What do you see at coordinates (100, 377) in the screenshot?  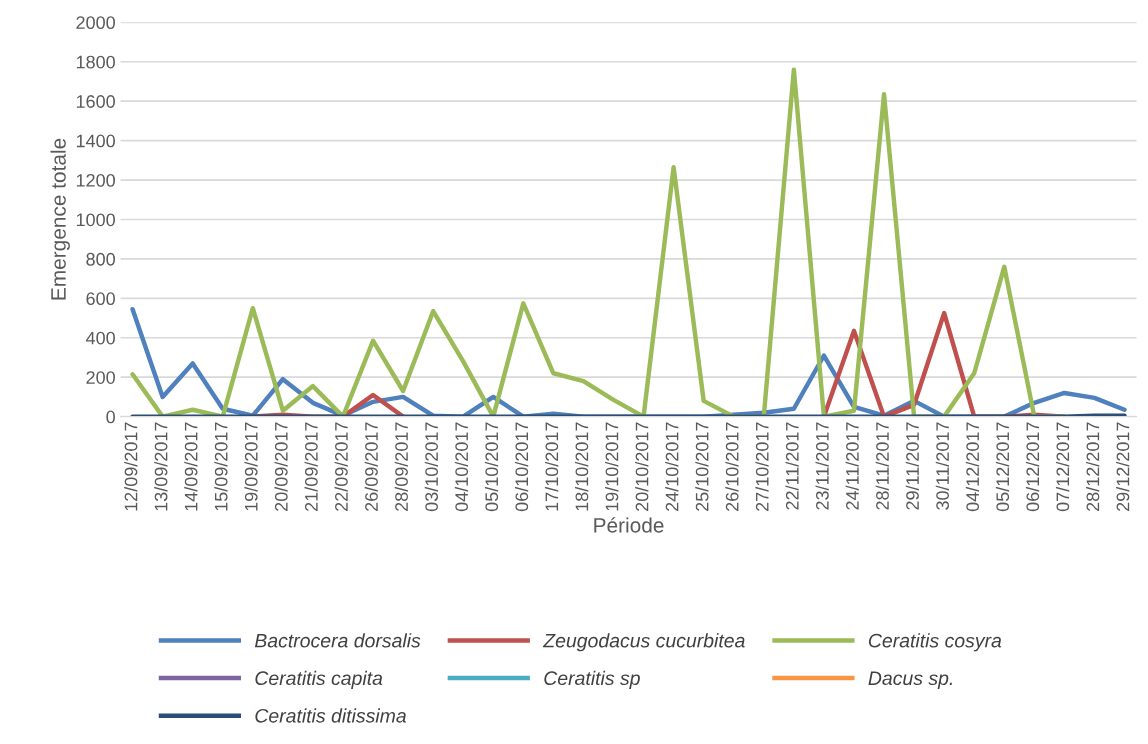 I see `y-tick-label: 200` at bounding box center [100, 377].